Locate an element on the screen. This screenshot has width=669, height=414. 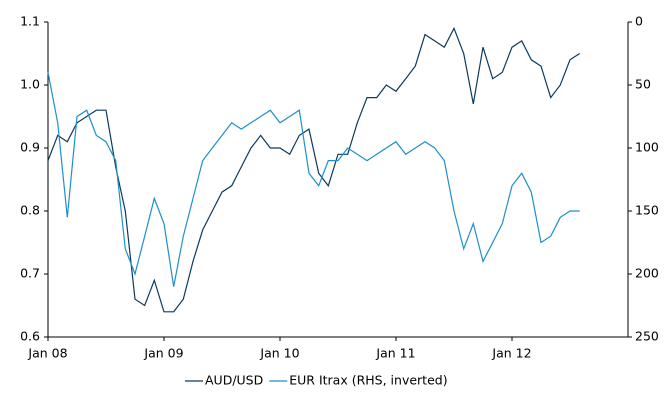
y-tick-label: 1.0 is located at coordinates (30, 84).